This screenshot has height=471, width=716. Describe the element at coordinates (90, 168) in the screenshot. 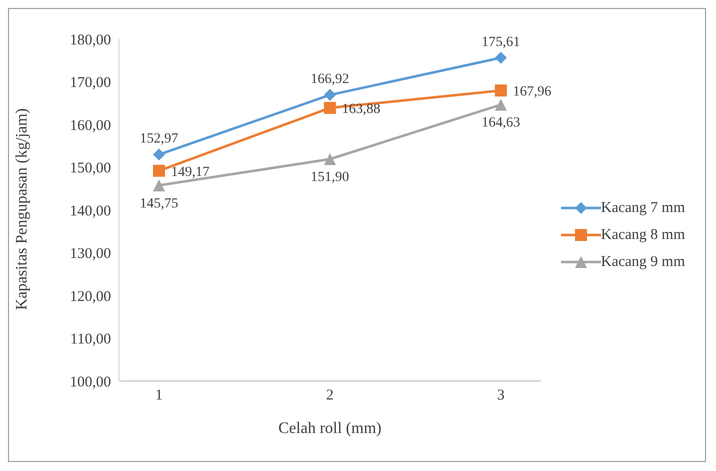

I see `y-tick-label: 150,00` at that location.